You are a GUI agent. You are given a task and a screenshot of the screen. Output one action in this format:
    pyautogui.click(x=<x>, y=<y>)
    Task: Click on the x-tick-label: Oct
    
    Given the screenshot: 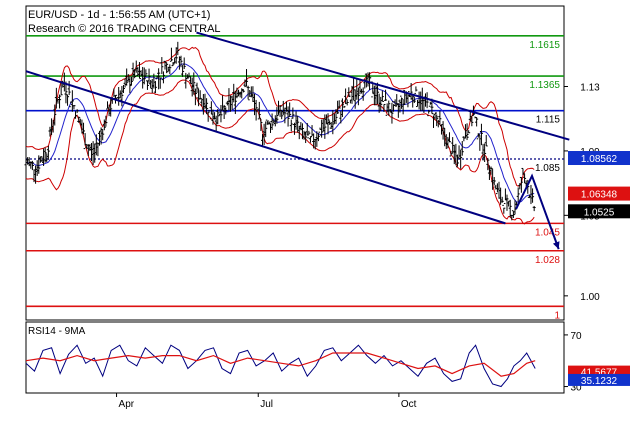 What is the action you would take?
    pyautogui.click(x=409, y=404)
    